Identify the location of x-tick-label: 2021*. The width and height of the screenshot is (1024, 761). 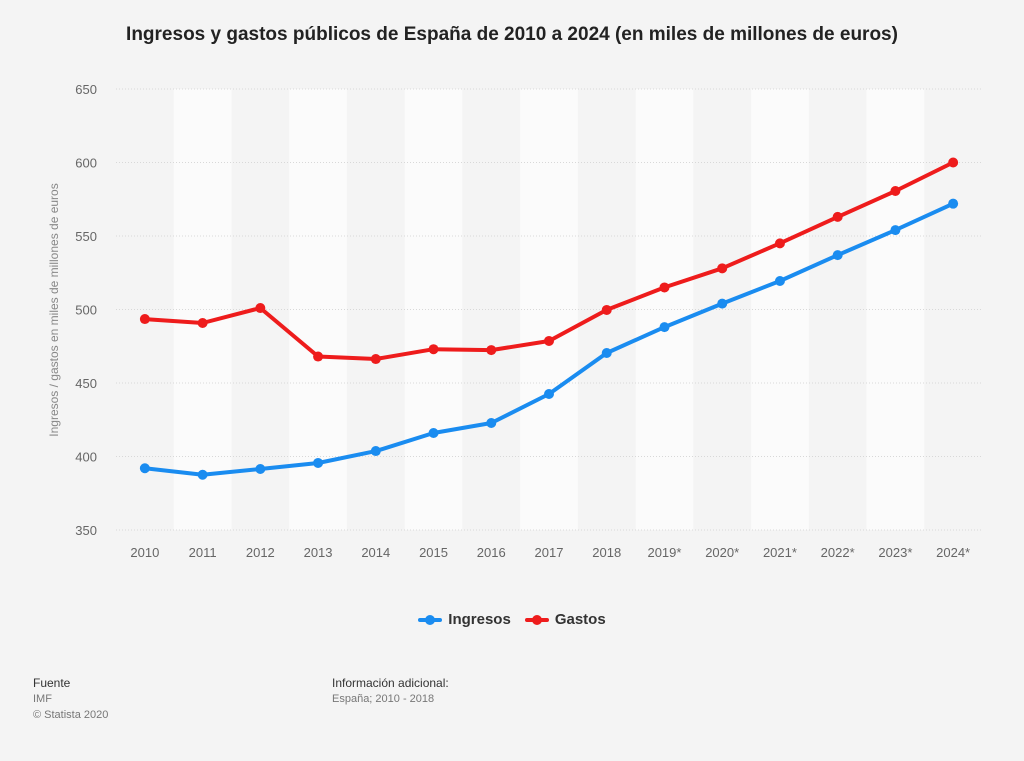
(780, 552).